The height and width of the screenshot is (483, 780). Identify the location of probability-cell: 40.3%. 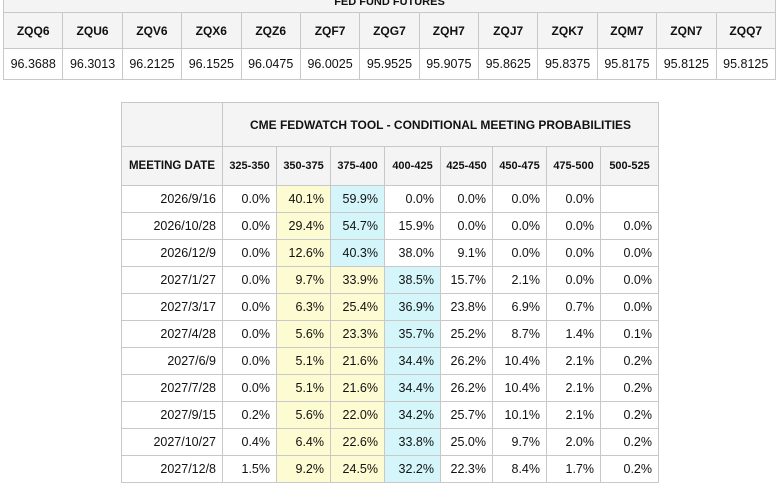
(357, 253).